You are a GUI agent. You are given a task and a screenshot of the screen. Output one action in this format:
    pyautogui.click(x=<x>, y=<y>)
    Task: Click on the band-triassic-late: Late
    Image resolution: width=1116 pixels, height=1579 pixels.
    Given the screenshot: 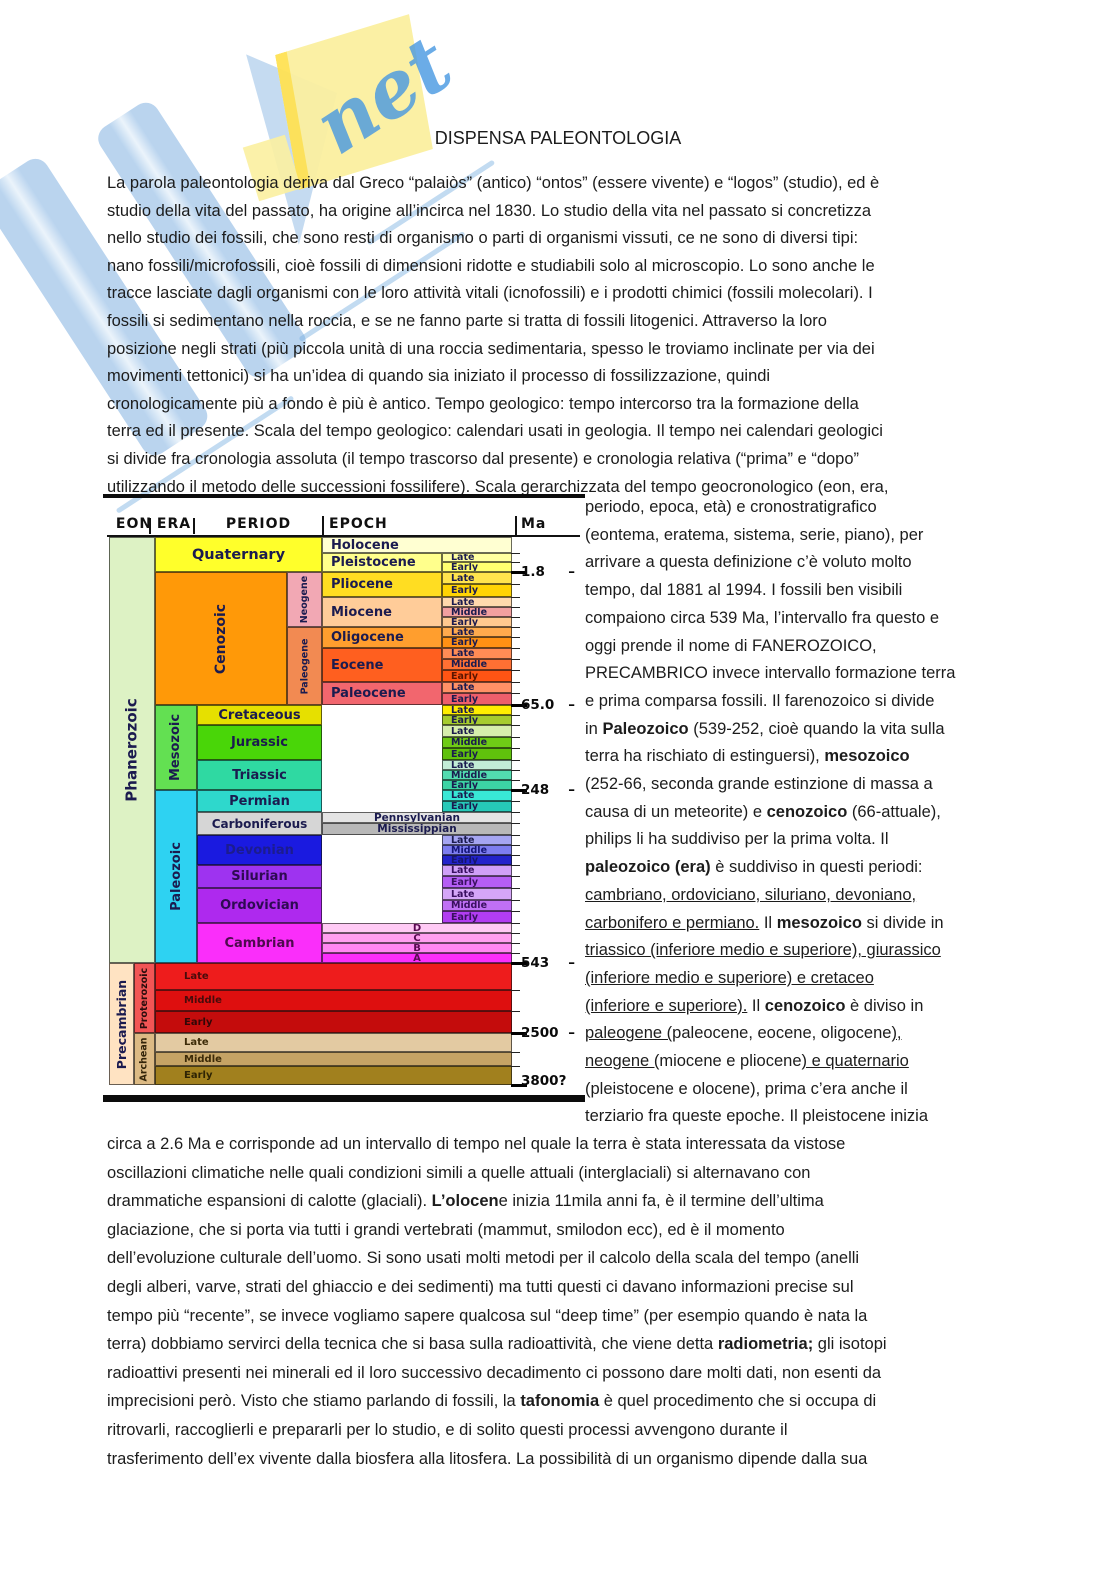 What is the action you would take?
    pyautogui.click(x=477, y=765)
    